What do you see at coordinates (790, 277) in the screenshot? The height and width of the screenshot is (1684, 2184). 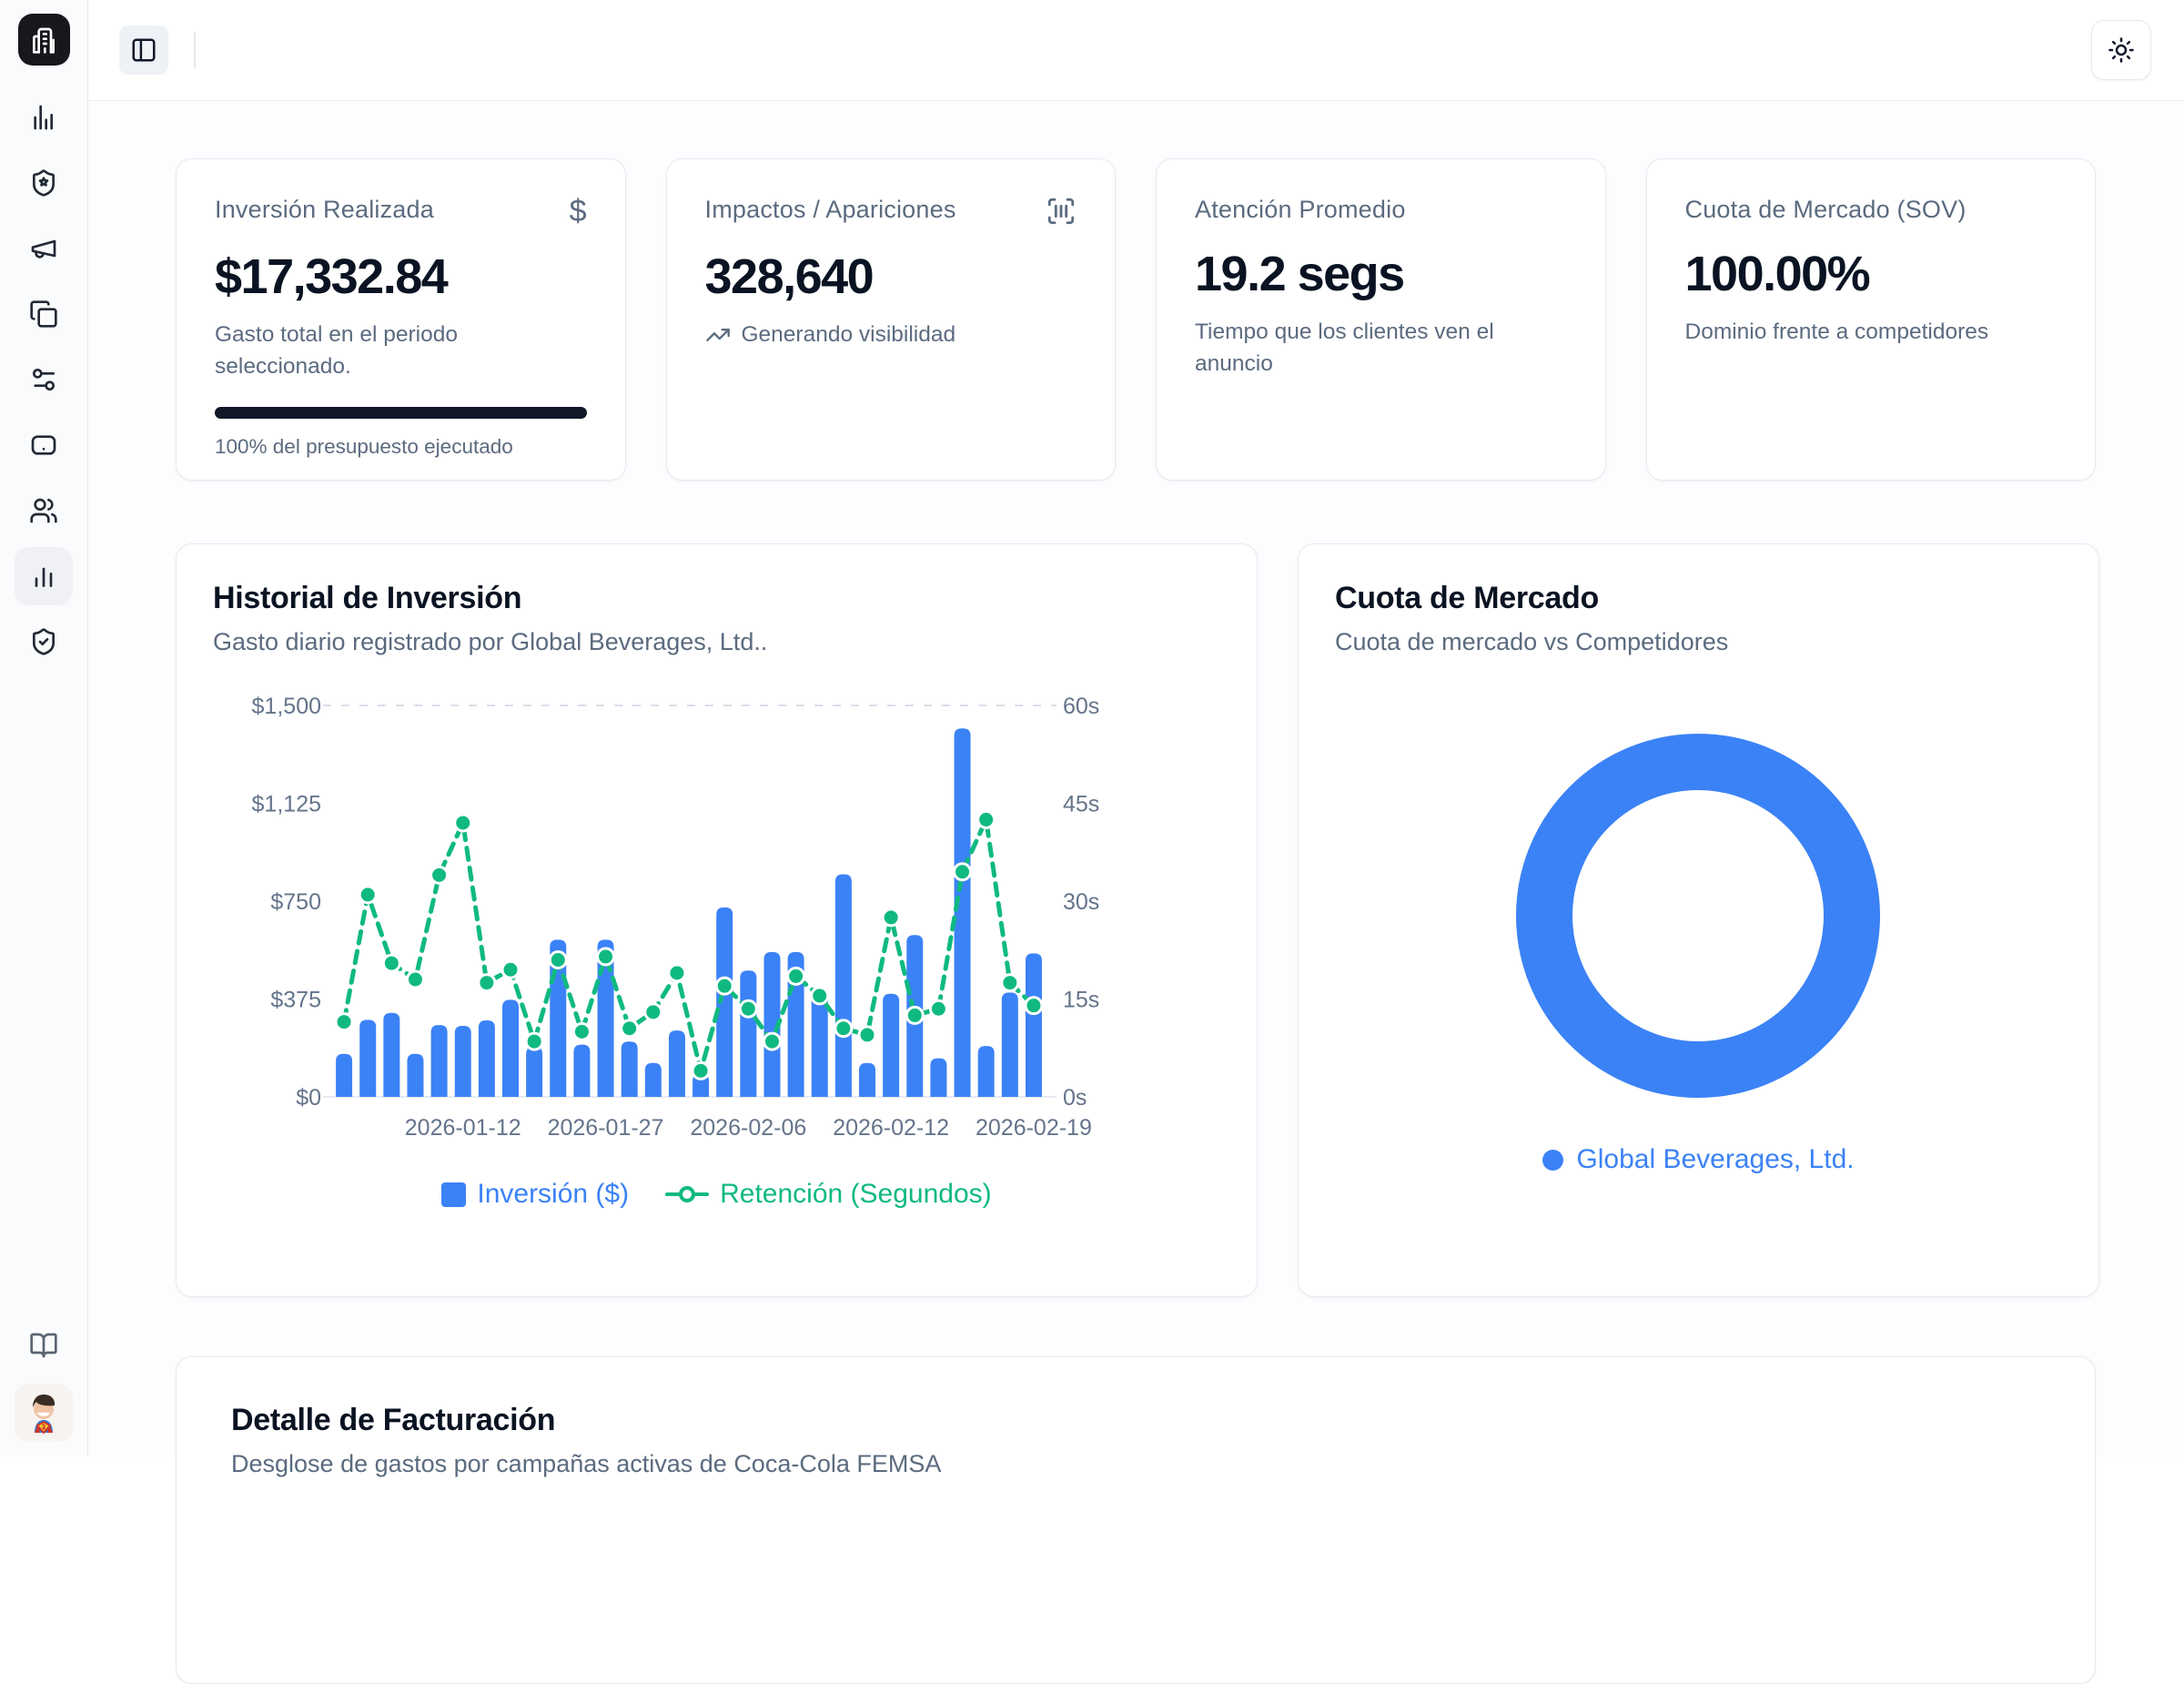 I see `stat-value: 328,640` at bounding box center [790, 277].